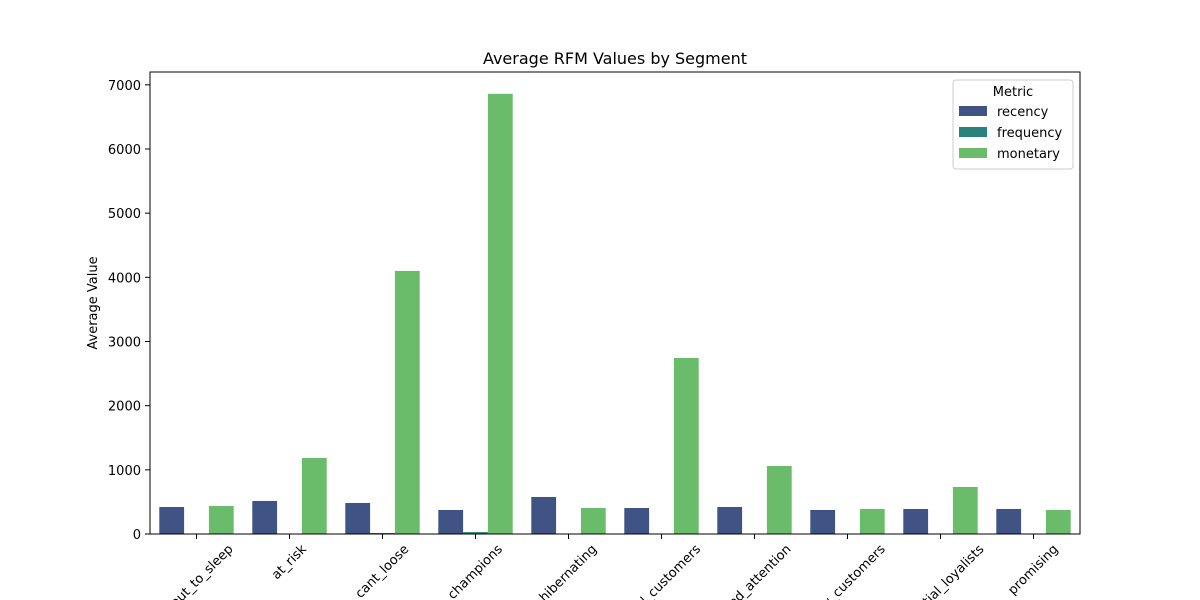 The height and width of the screenshot is (600, 1200). What do you see at coordinates (124, 407) in the screenshot?
I see `y-tick-label: 2000` at bounding box center [124, 407].